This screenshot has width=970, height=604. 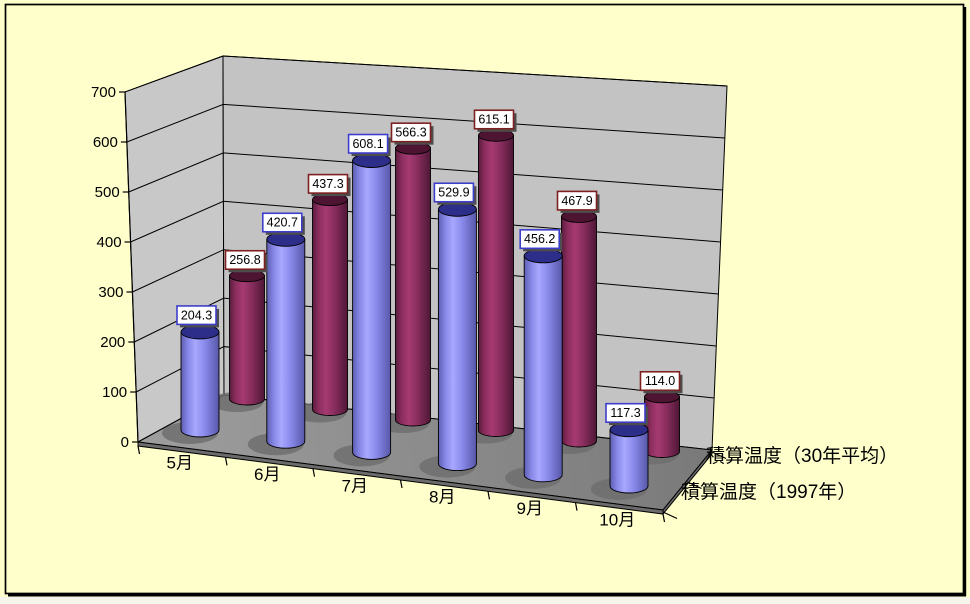 I want to click on cylinder-front-10月, so click(x=629, y=458).